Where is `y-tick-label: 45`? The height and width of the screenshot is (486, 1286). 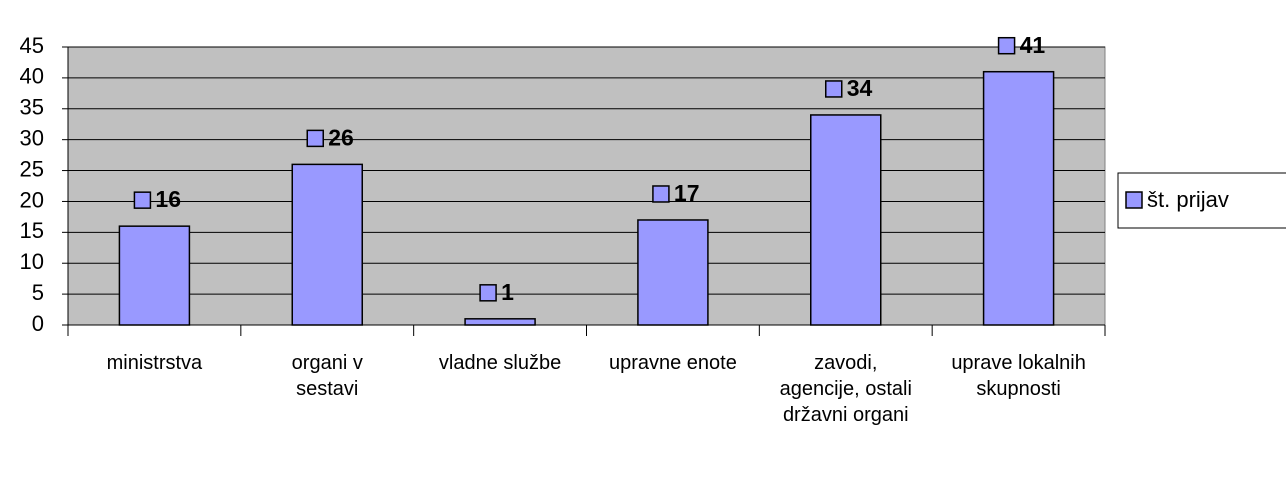
y-tick-label: 45 is located at coordinates (32, 45).